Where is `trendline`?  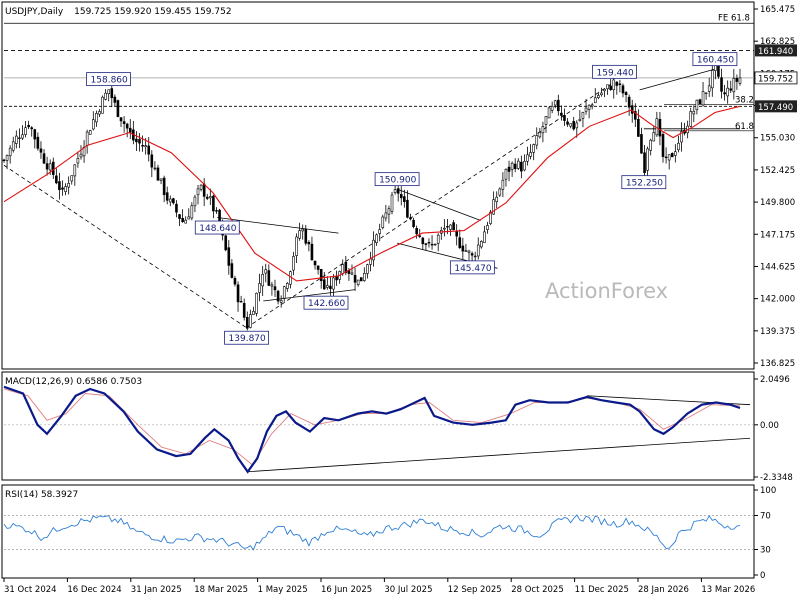 trendline is located at coordinates (278, 225).